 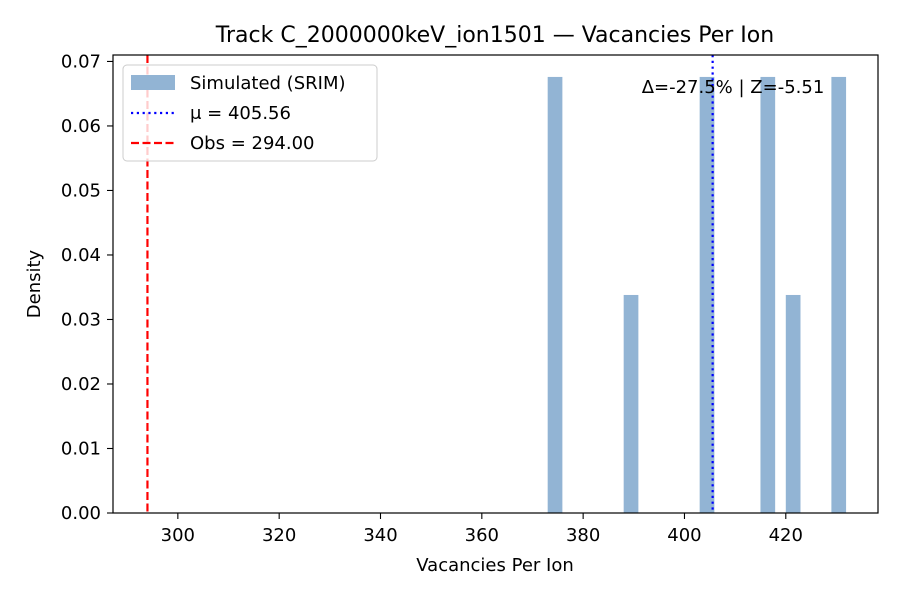 I want to click on stats-annotation: Δ=-27.5% | Z=-5.51, so click(x=733, y=87).